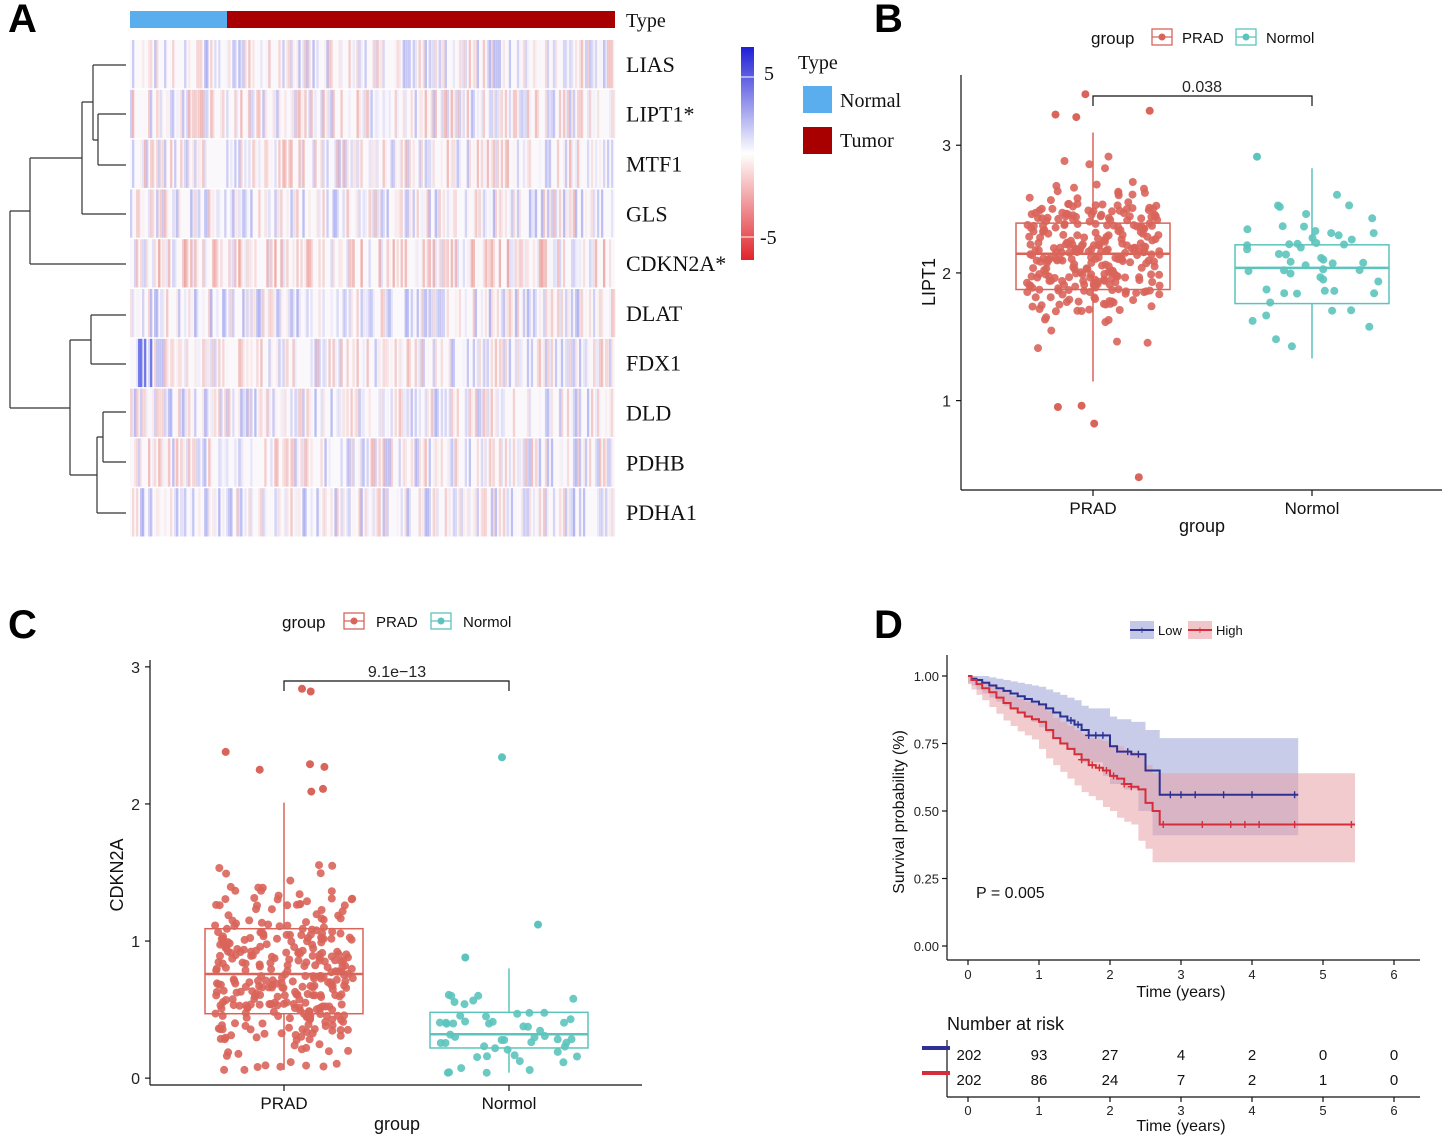 The height and width of the screenshot is (1140, 1450). Describe the element at coordinates (1181, 1080) in the screenshot. I see `risk-value: 7` at that location.